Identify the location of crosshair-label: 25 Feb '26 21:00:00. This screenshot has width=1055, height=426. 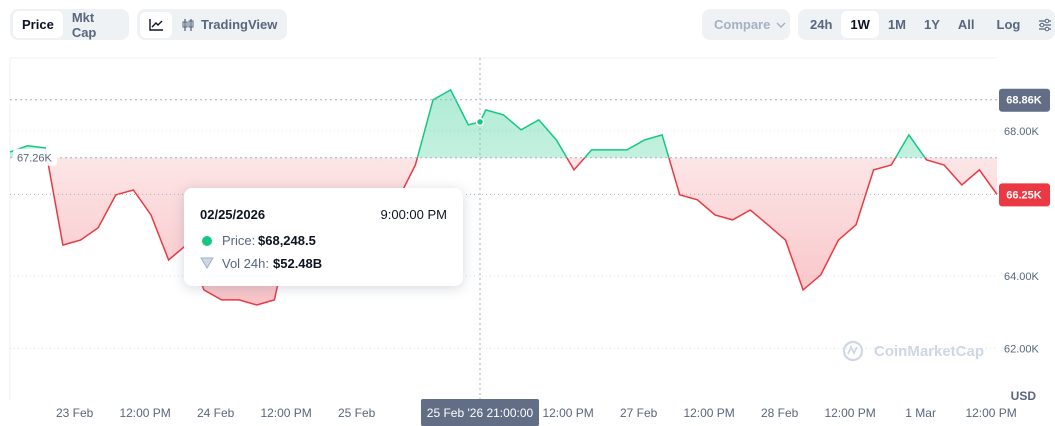
(480, 413).